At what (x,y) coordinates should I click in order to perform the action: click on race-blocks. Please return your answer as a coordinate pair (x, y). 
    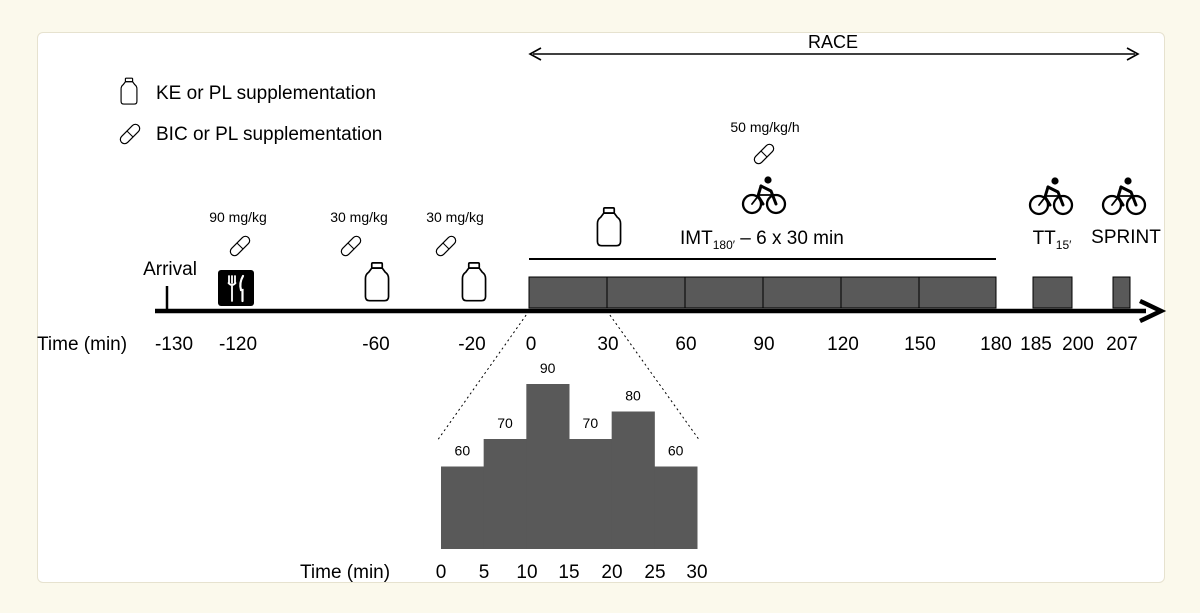
    Looking at the image, I should click on (829, 292).